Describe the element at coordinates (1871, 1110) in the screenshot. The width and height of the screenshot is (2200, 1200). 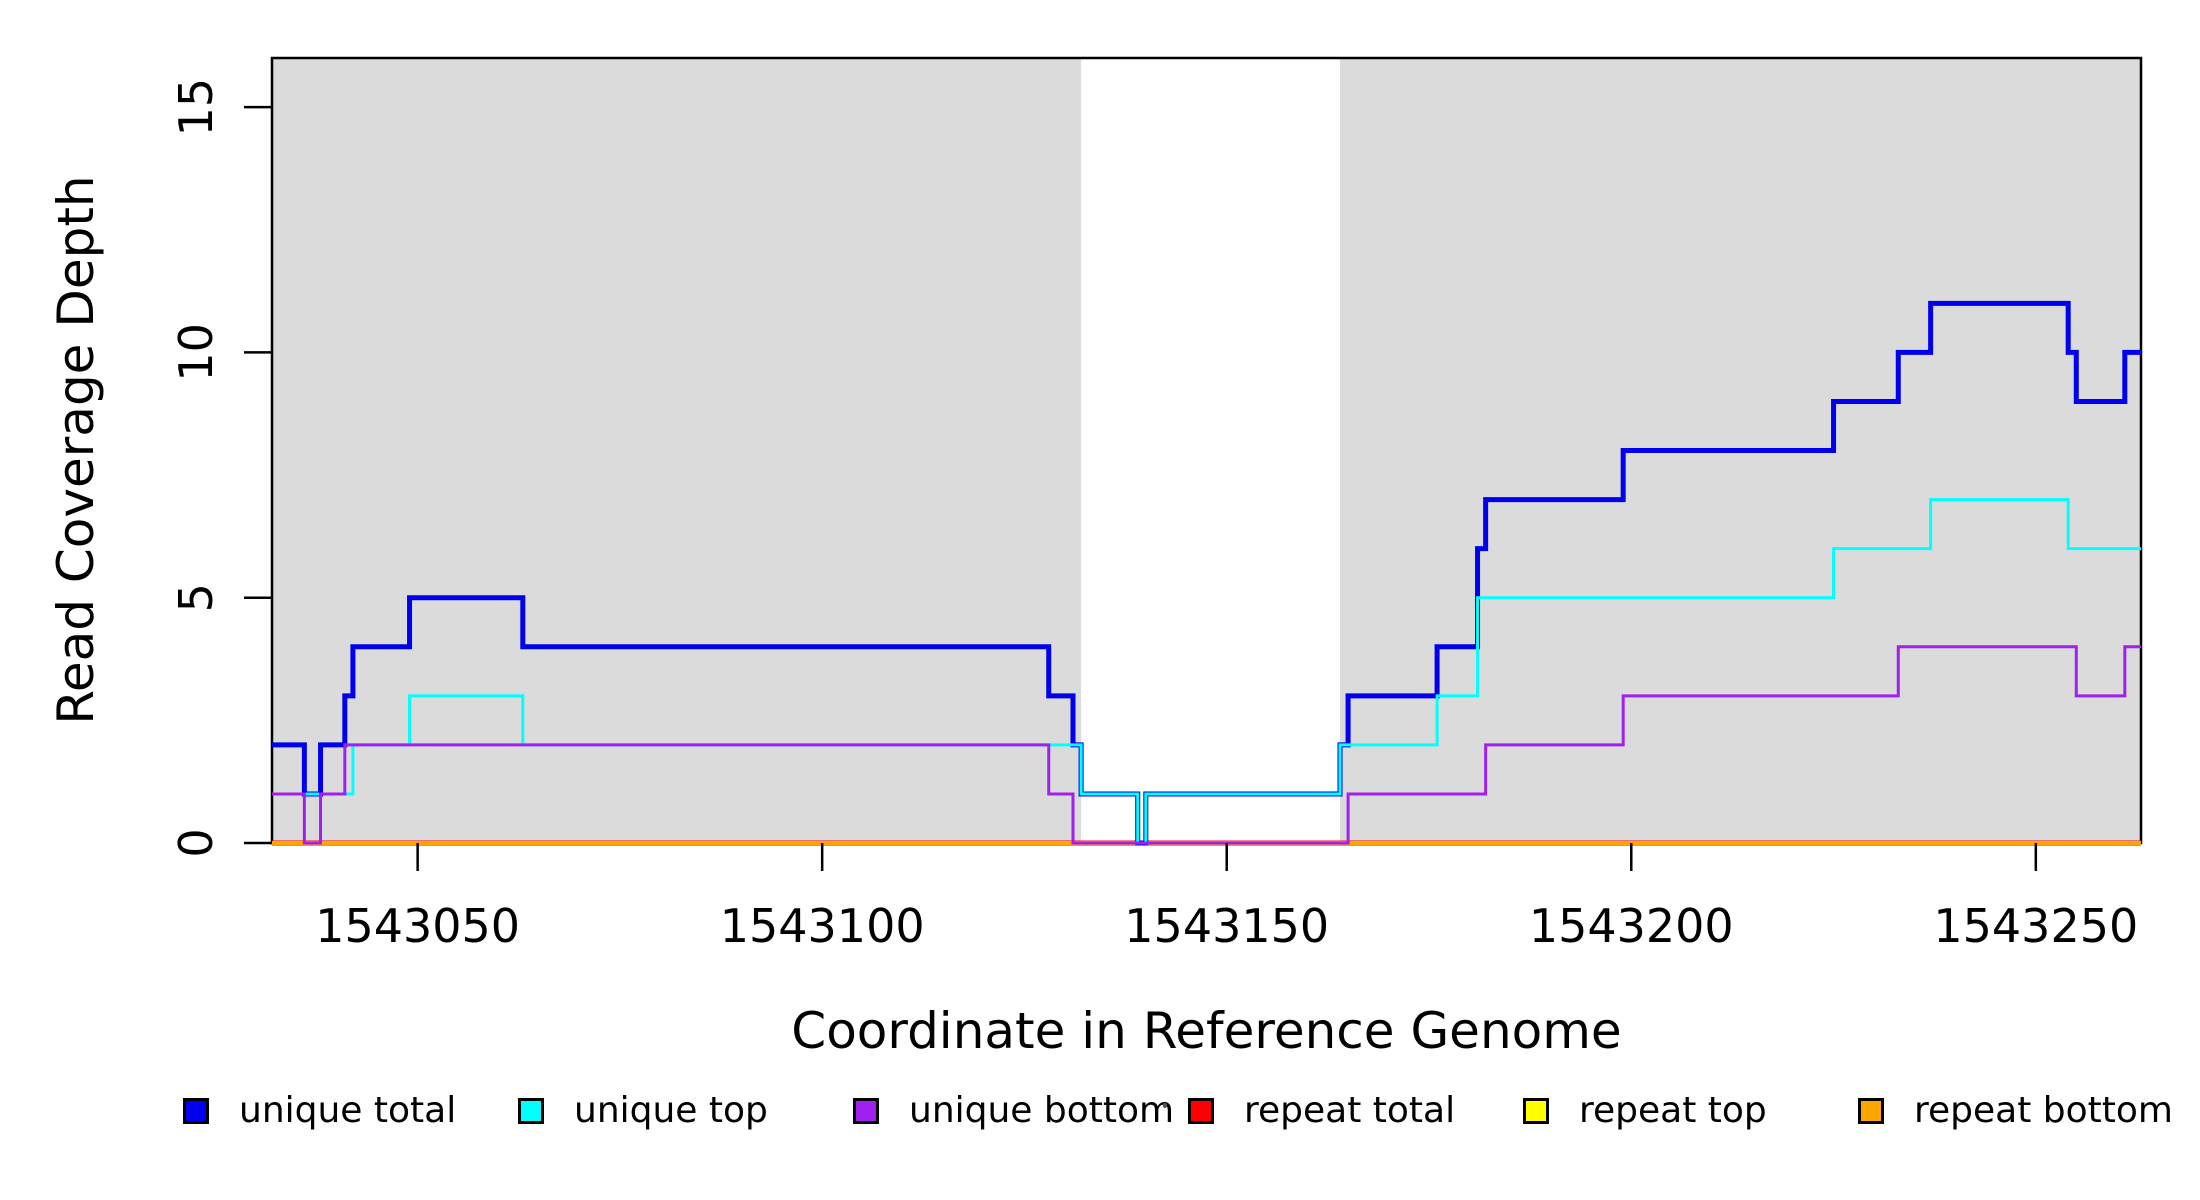
I see `legend-swatch-repeat-bottom` at that location.